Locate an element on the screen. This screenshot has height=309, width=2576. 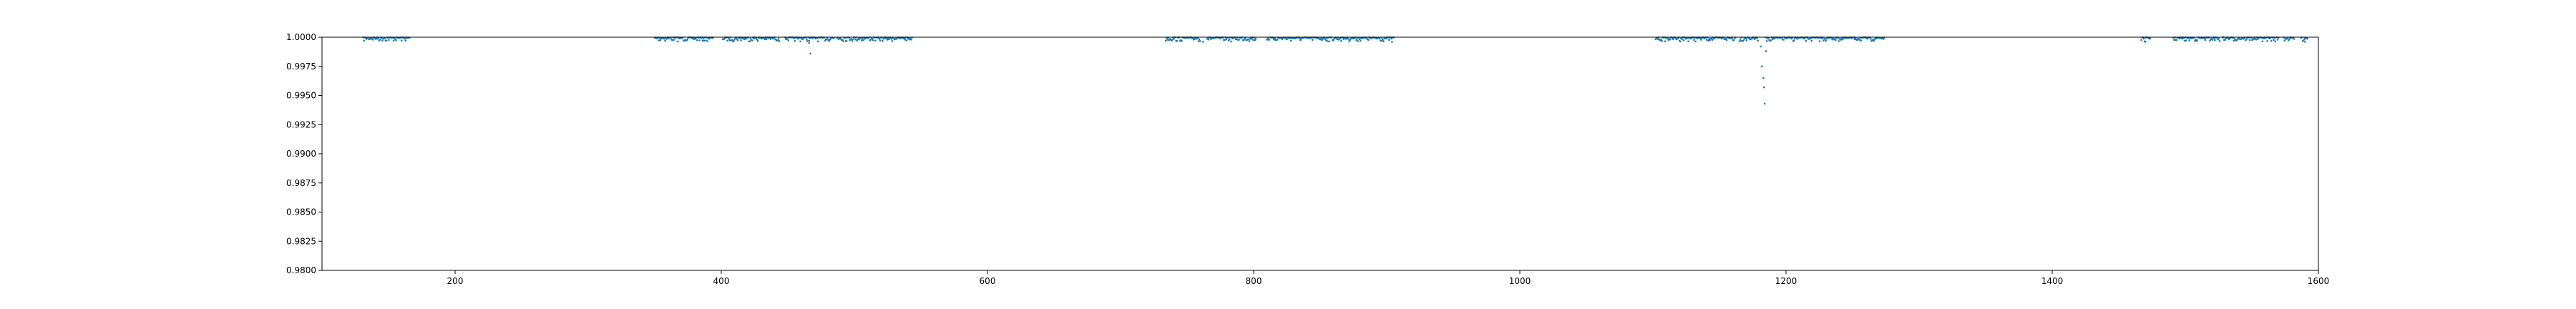
x-tick-label: 600 is located at coordinates (988, 281).